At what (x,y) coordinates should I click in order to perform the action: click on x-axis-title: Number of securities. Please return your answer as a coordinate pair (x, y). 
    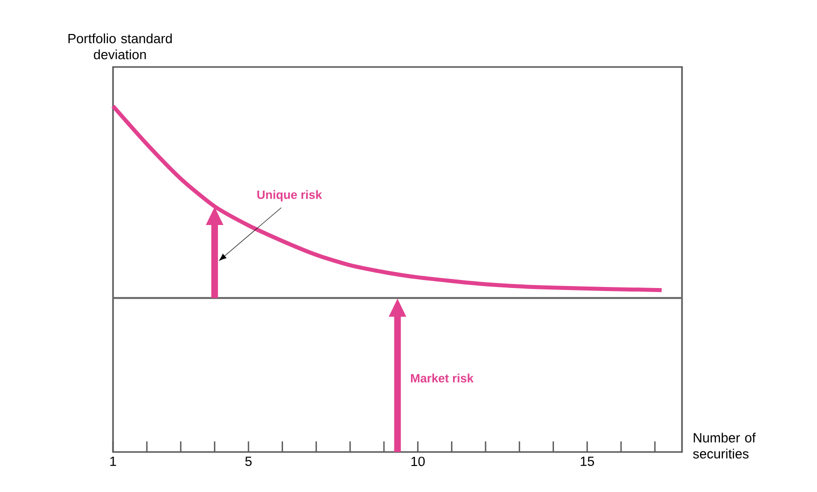
    Looking at the image, I should click on (724, 445).